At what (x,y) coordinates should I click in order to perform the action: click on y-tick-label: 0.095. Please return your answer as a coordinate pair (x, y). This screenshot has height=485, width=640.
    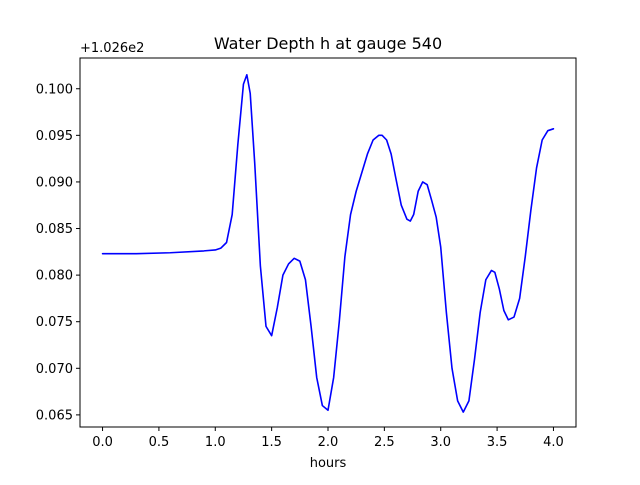
    Looking at the image, I should click on (54, 136).